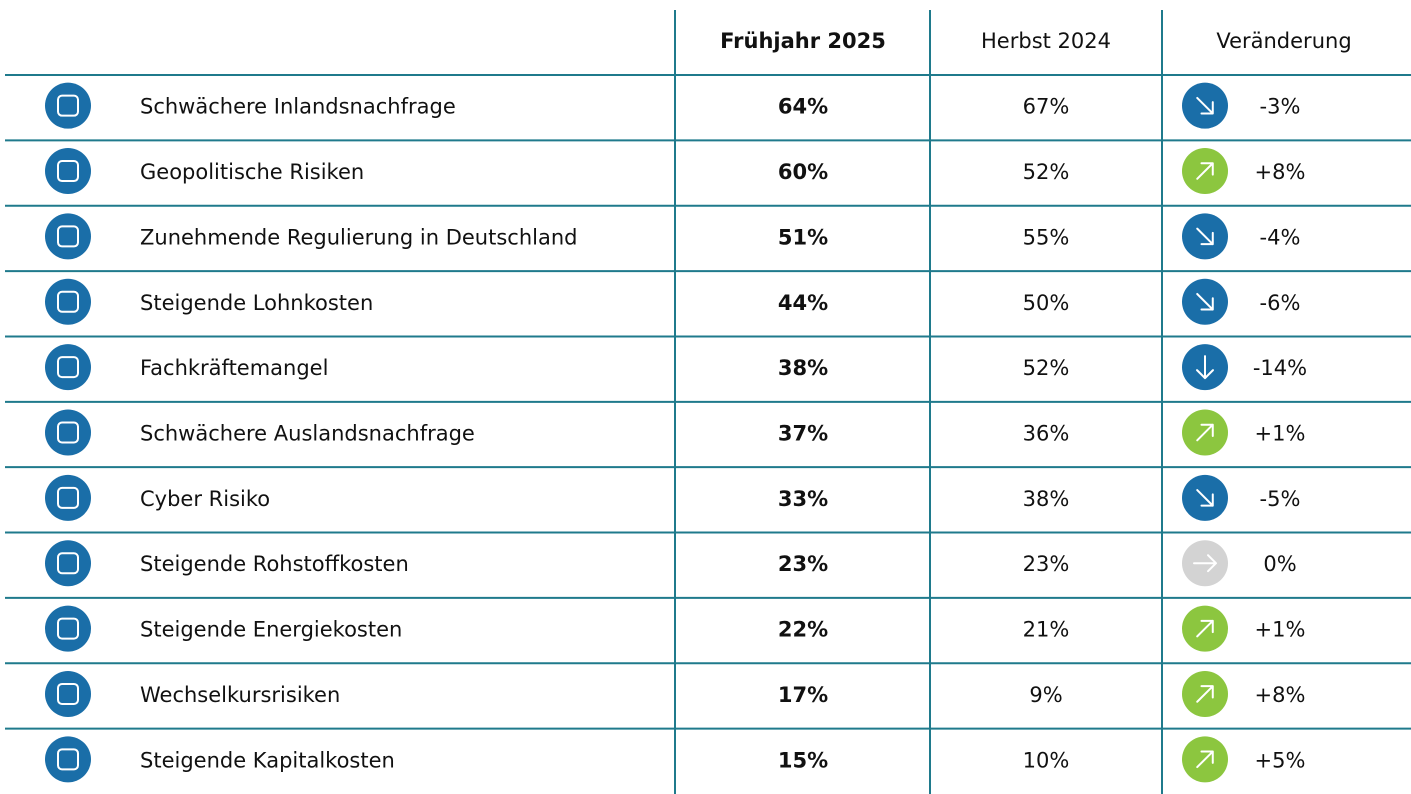  Describe the element at coordinates (803, 630) in the screenshot. I see `spring-value: 22%` at that location.